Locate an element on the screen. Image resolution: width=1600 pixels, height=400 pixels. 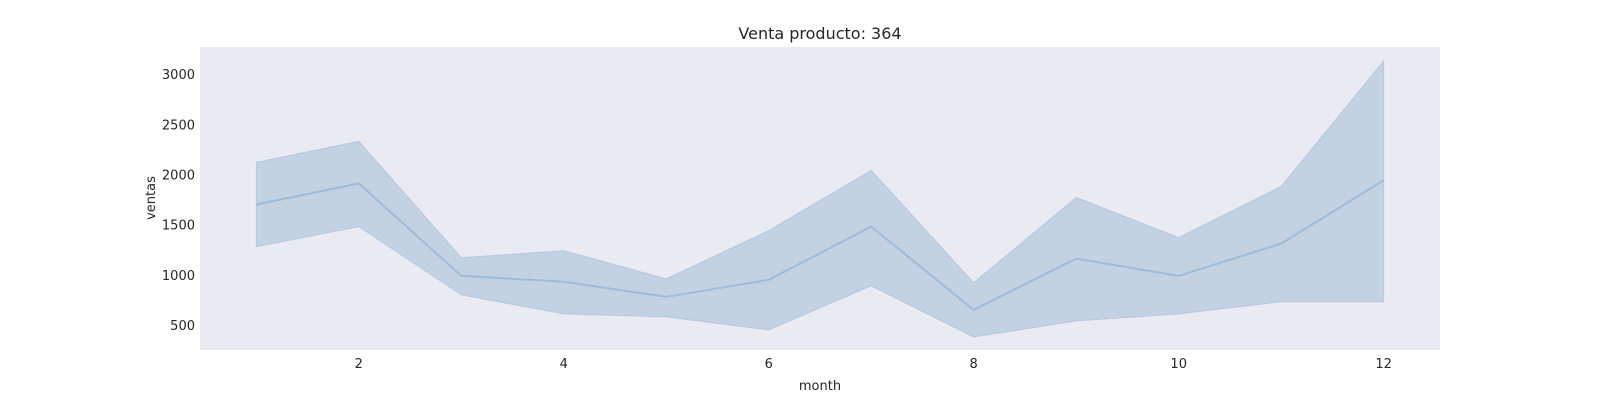
chart-title: Venta producto: 364 is located at coordinates (819, 33).